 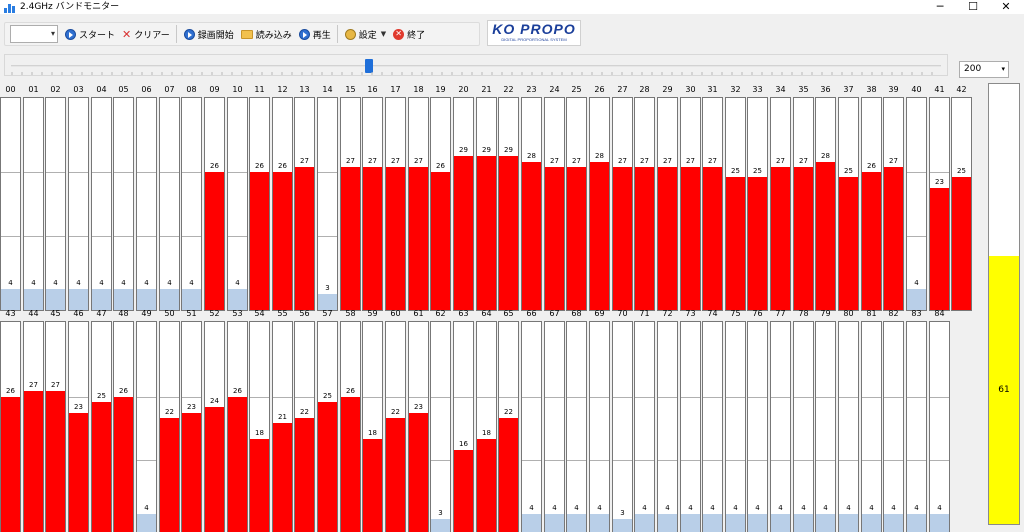 What do you see at coordinates (372, 197) in the screenshot?
I see `channel-16: 16 27` at bounding box center [372, 197].